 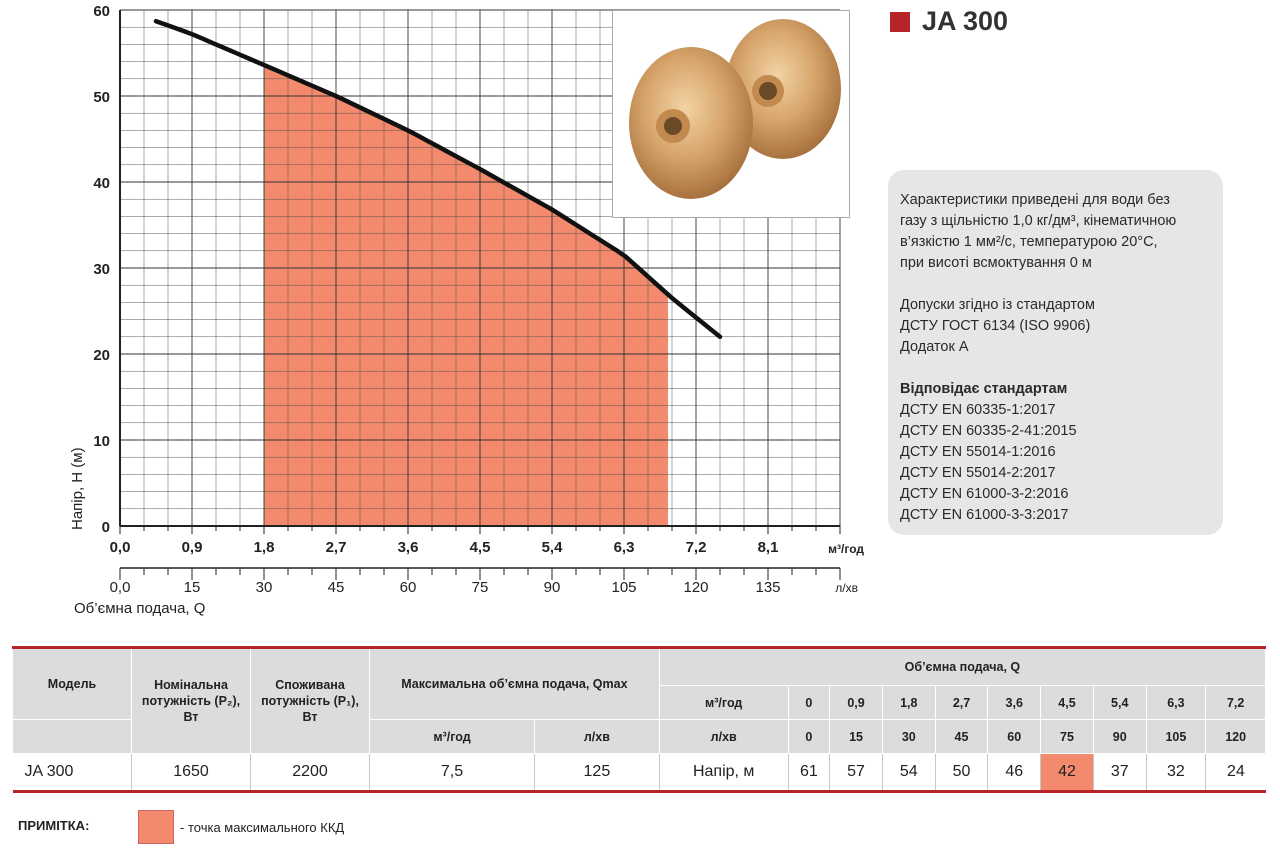 I want to click on tolerance-line-2: Додаток А, so click(x=934, y=347).